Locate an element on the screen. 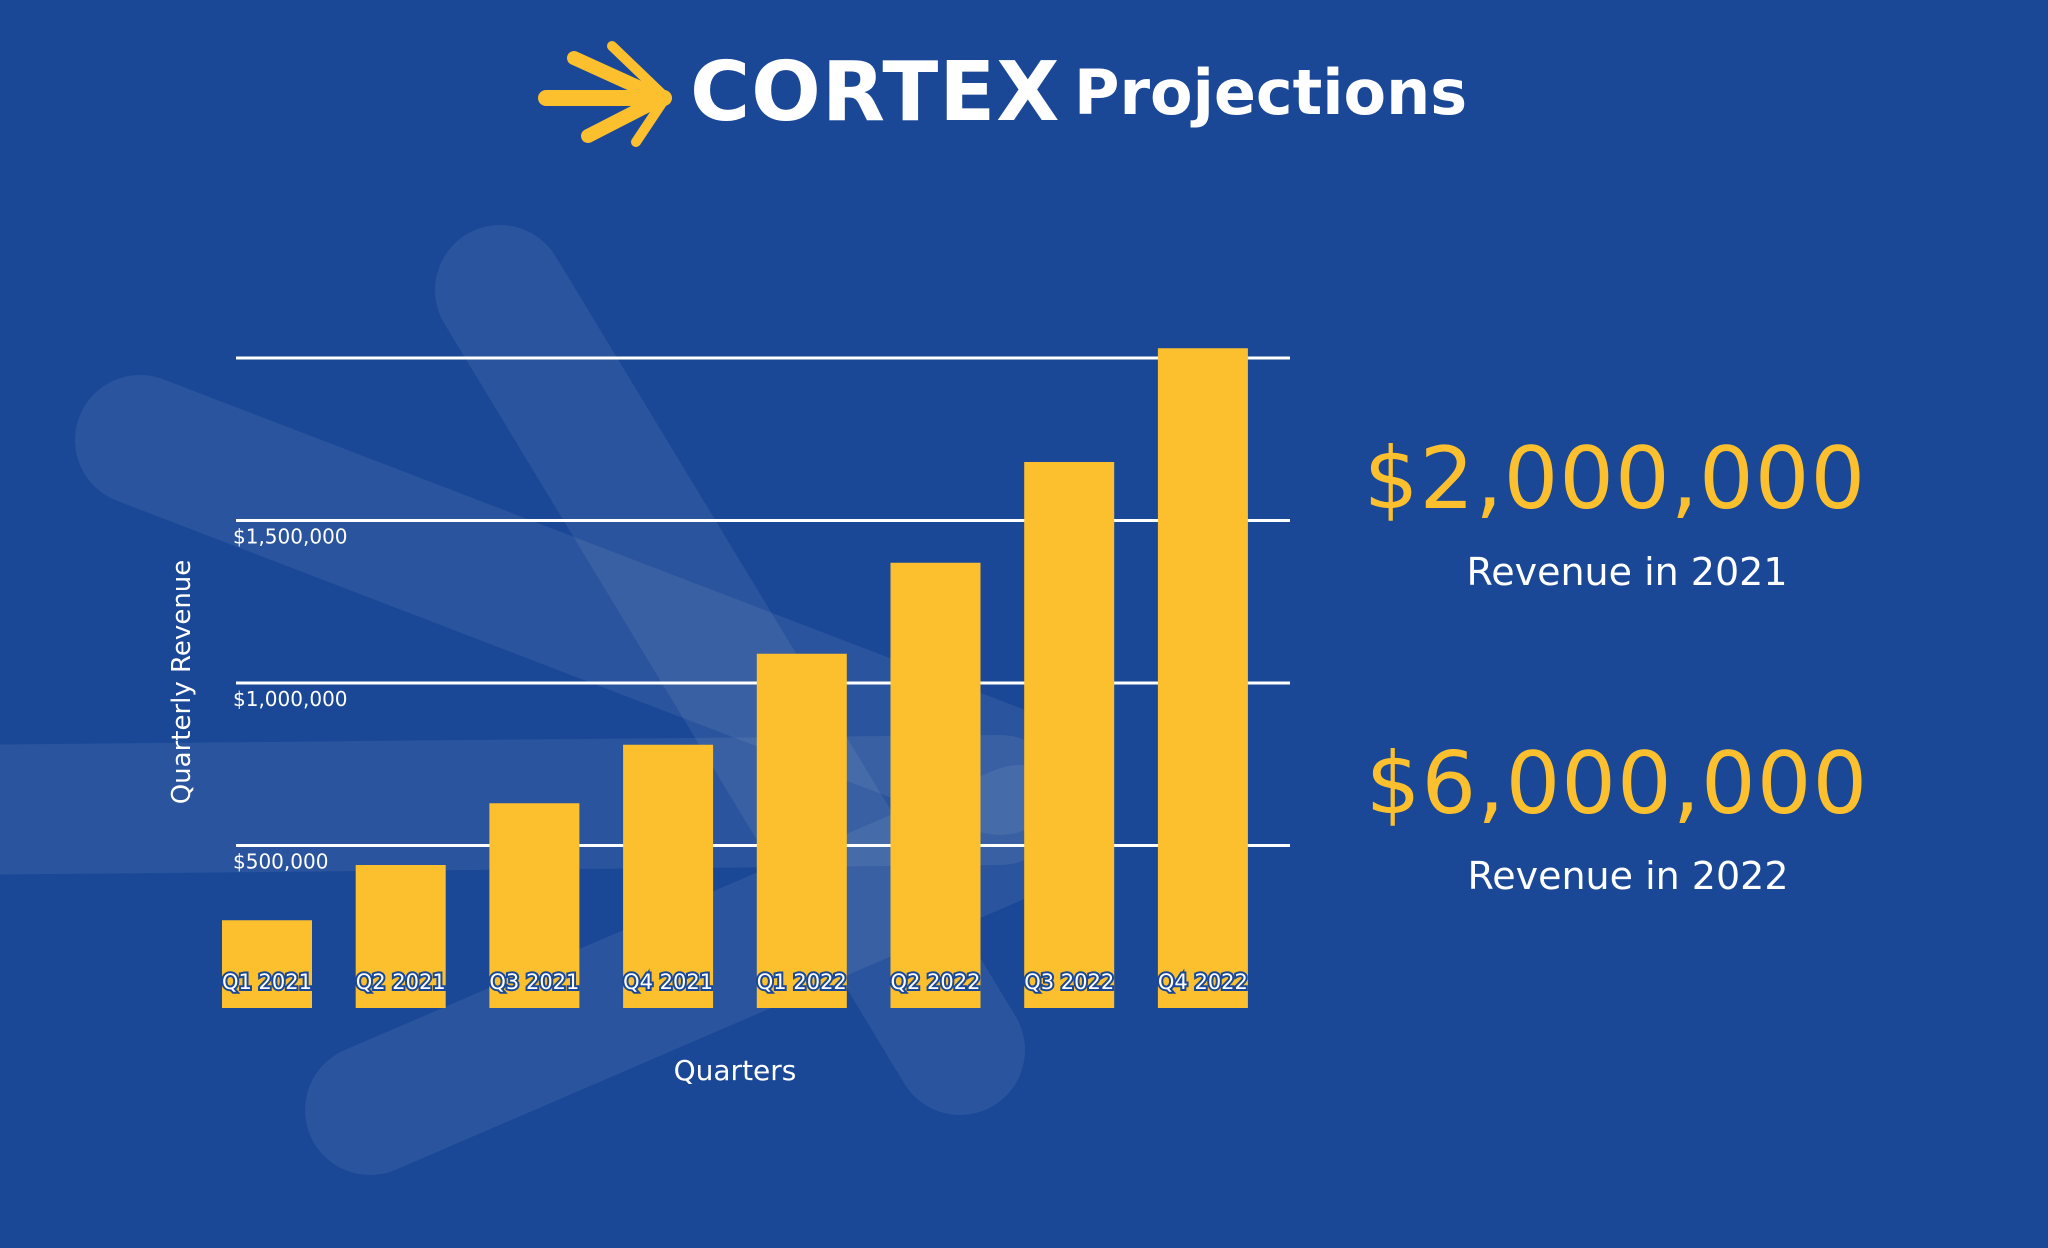 This screenshot has height=1248, width=2048. stat-2022-label: Revenue in 2022 is located at coordinates (1628, 876).